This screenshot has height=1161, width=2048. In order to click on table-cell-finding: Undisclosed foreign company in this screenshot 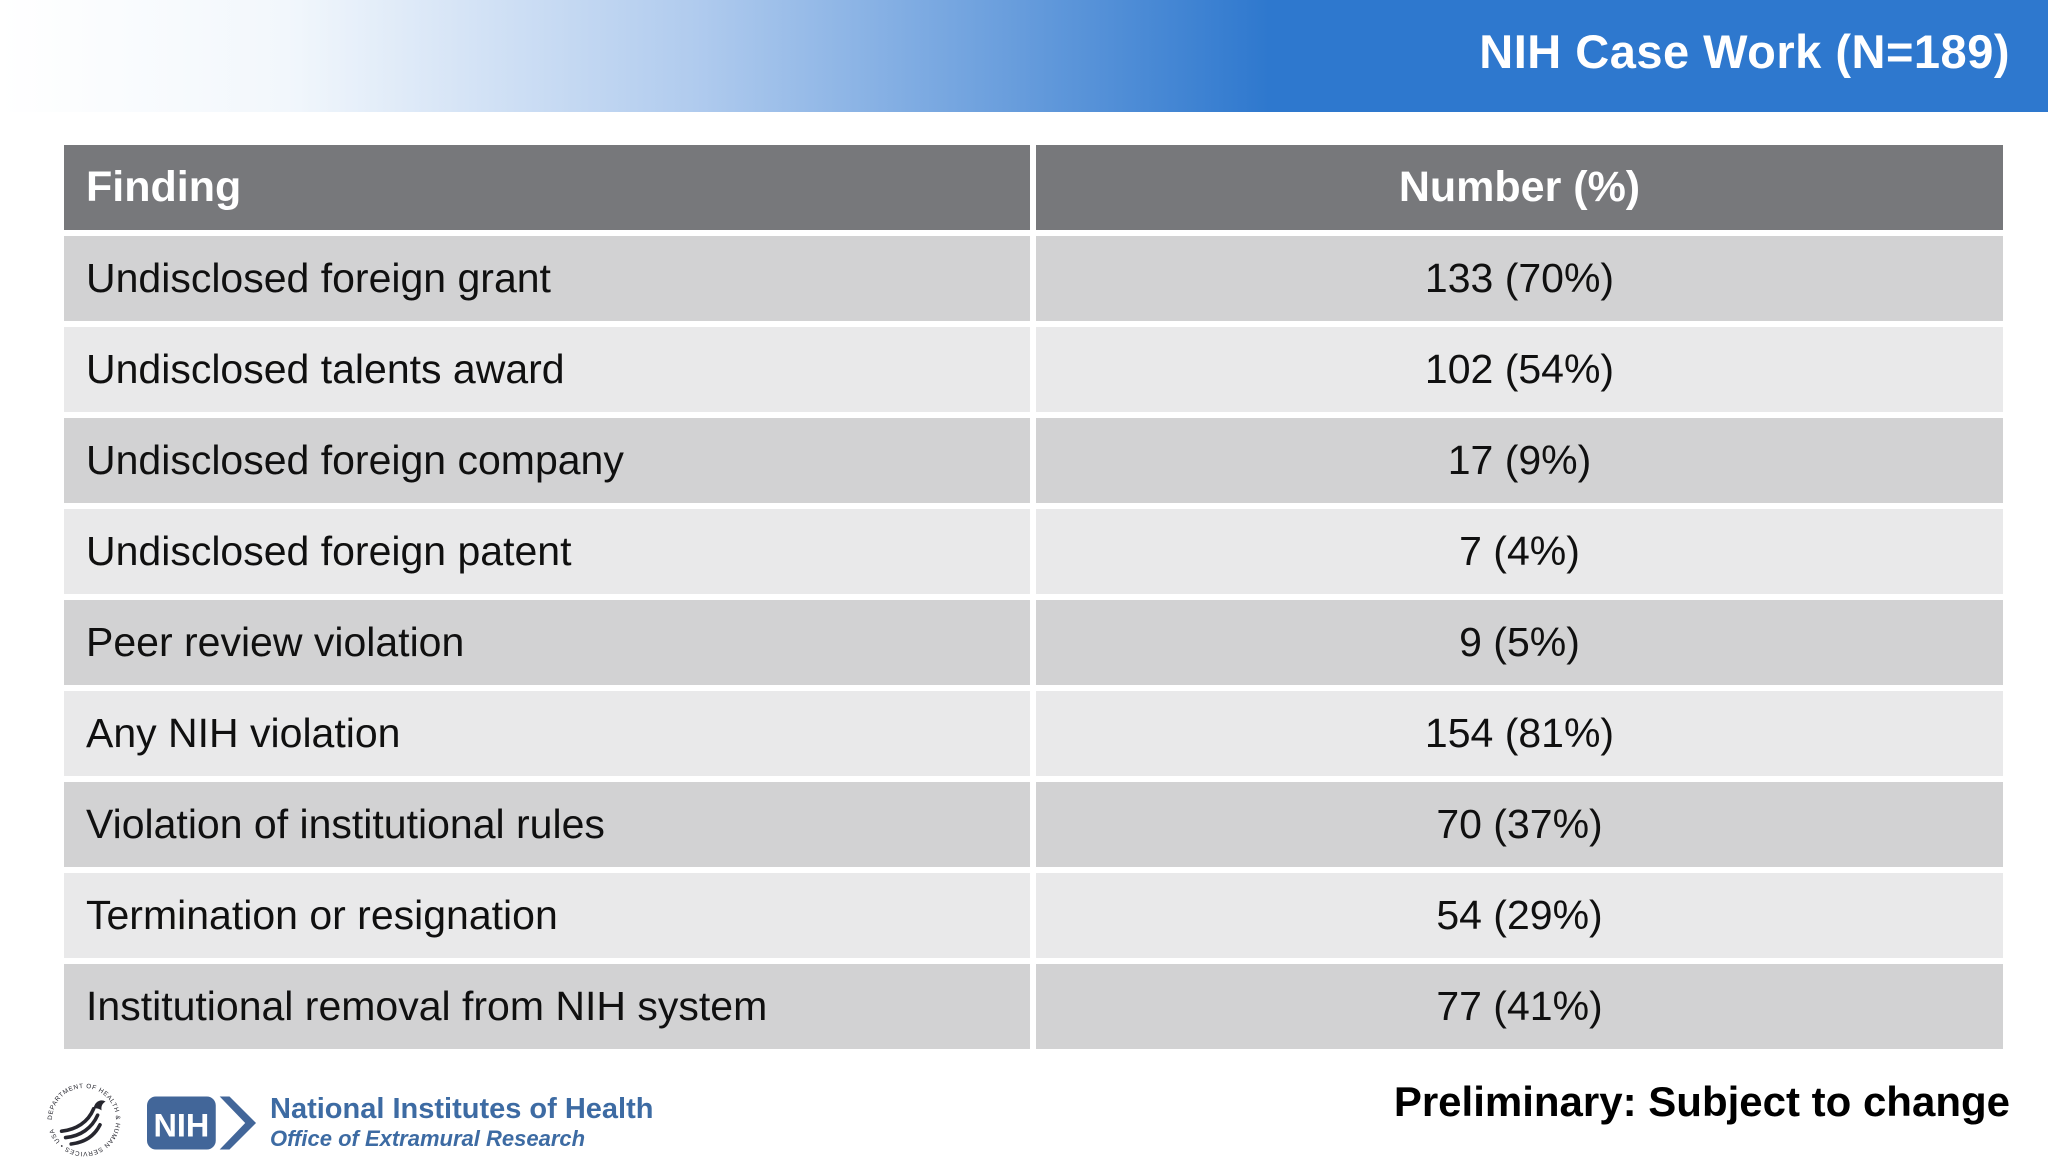, I will do `click(547, 460)`.